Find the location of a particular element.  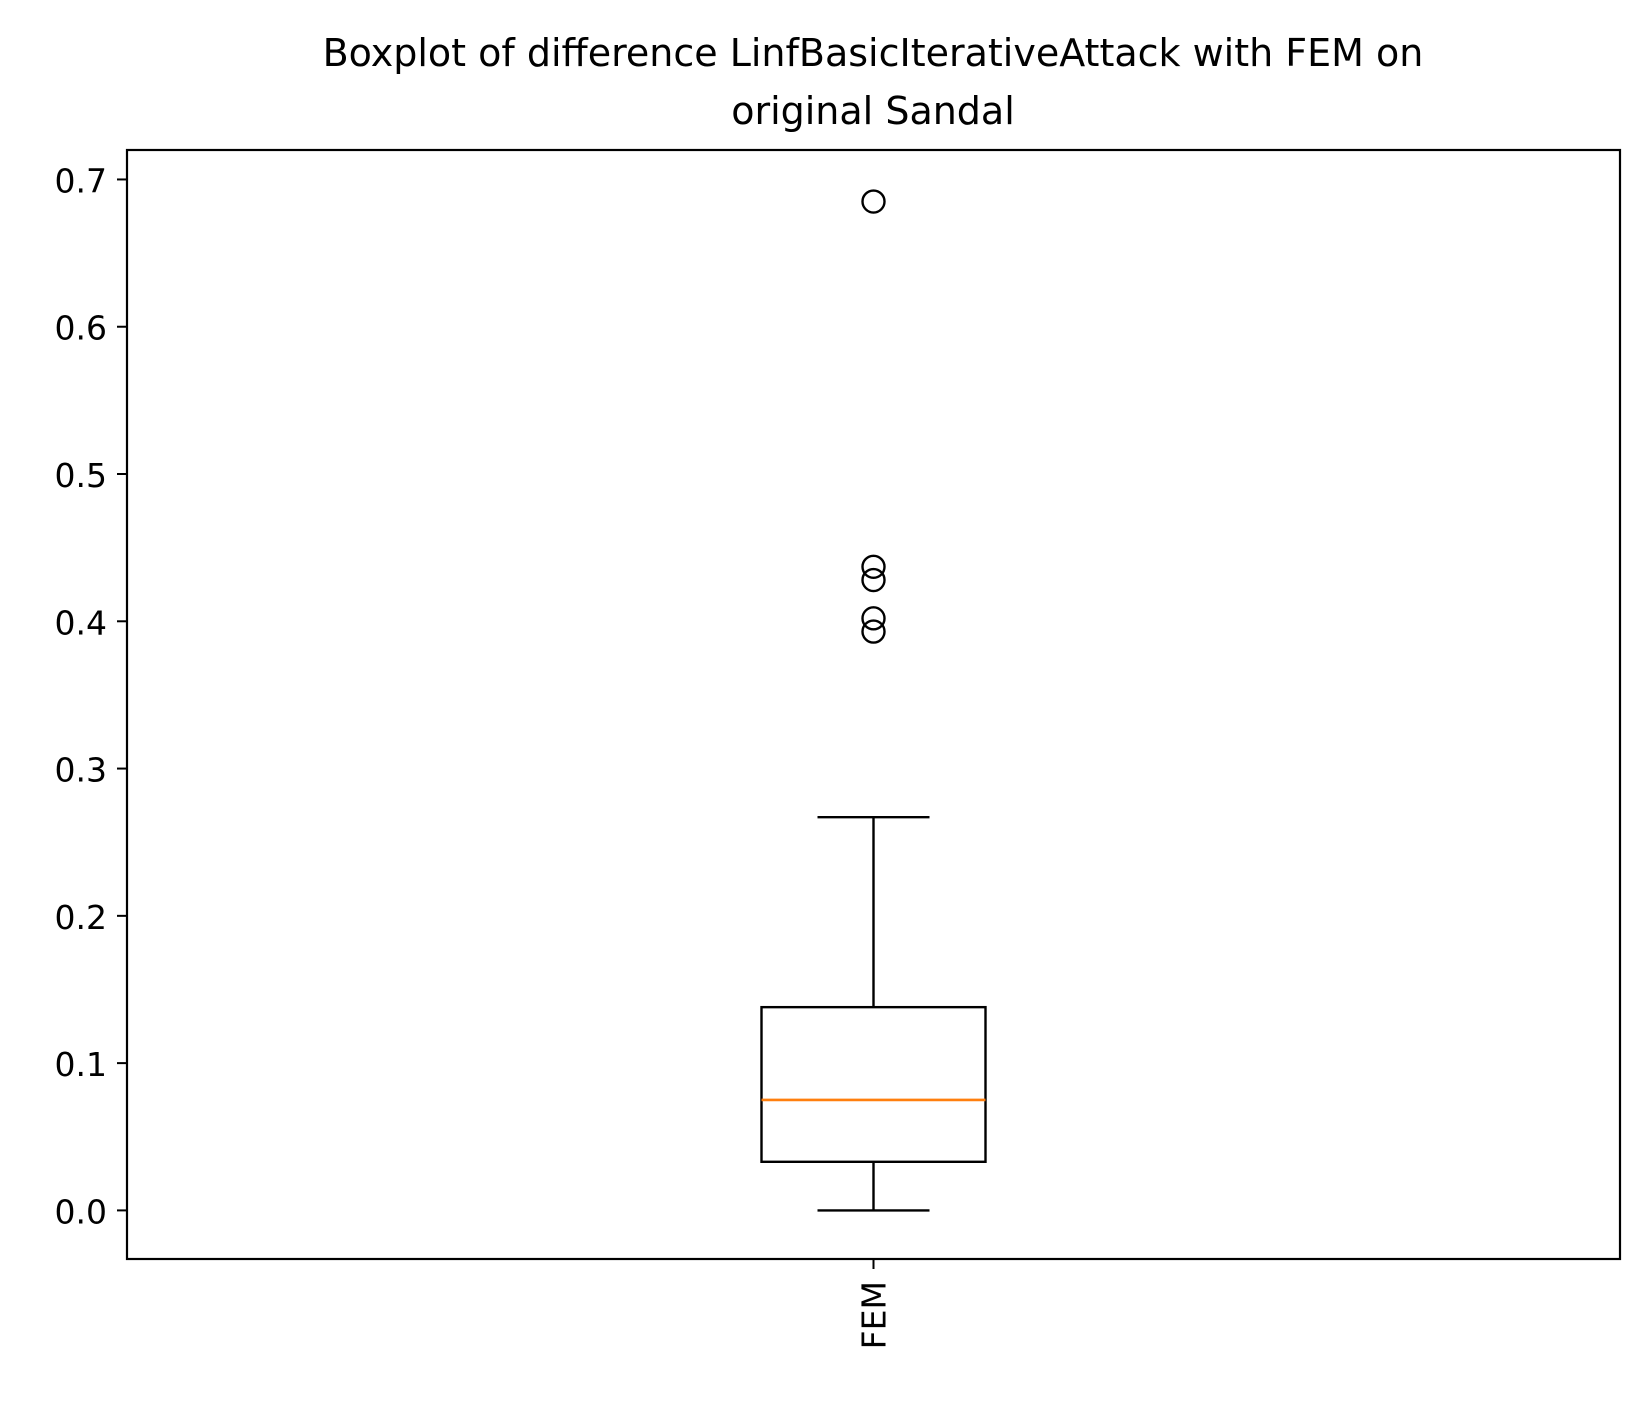

boxes-layer is located at coordinates (873, 700).